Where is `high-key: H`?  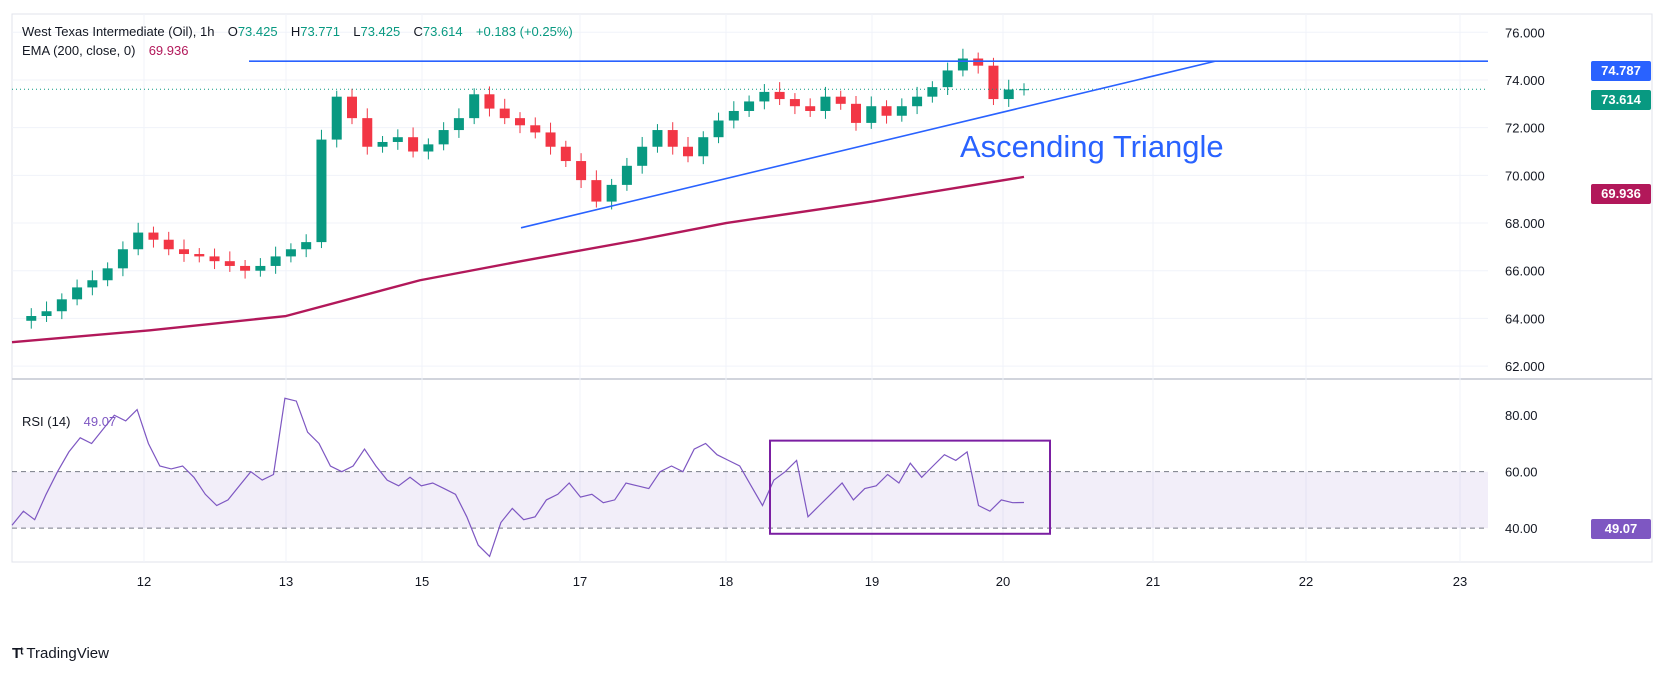
high-key: H is located at coordinates (295, 31).